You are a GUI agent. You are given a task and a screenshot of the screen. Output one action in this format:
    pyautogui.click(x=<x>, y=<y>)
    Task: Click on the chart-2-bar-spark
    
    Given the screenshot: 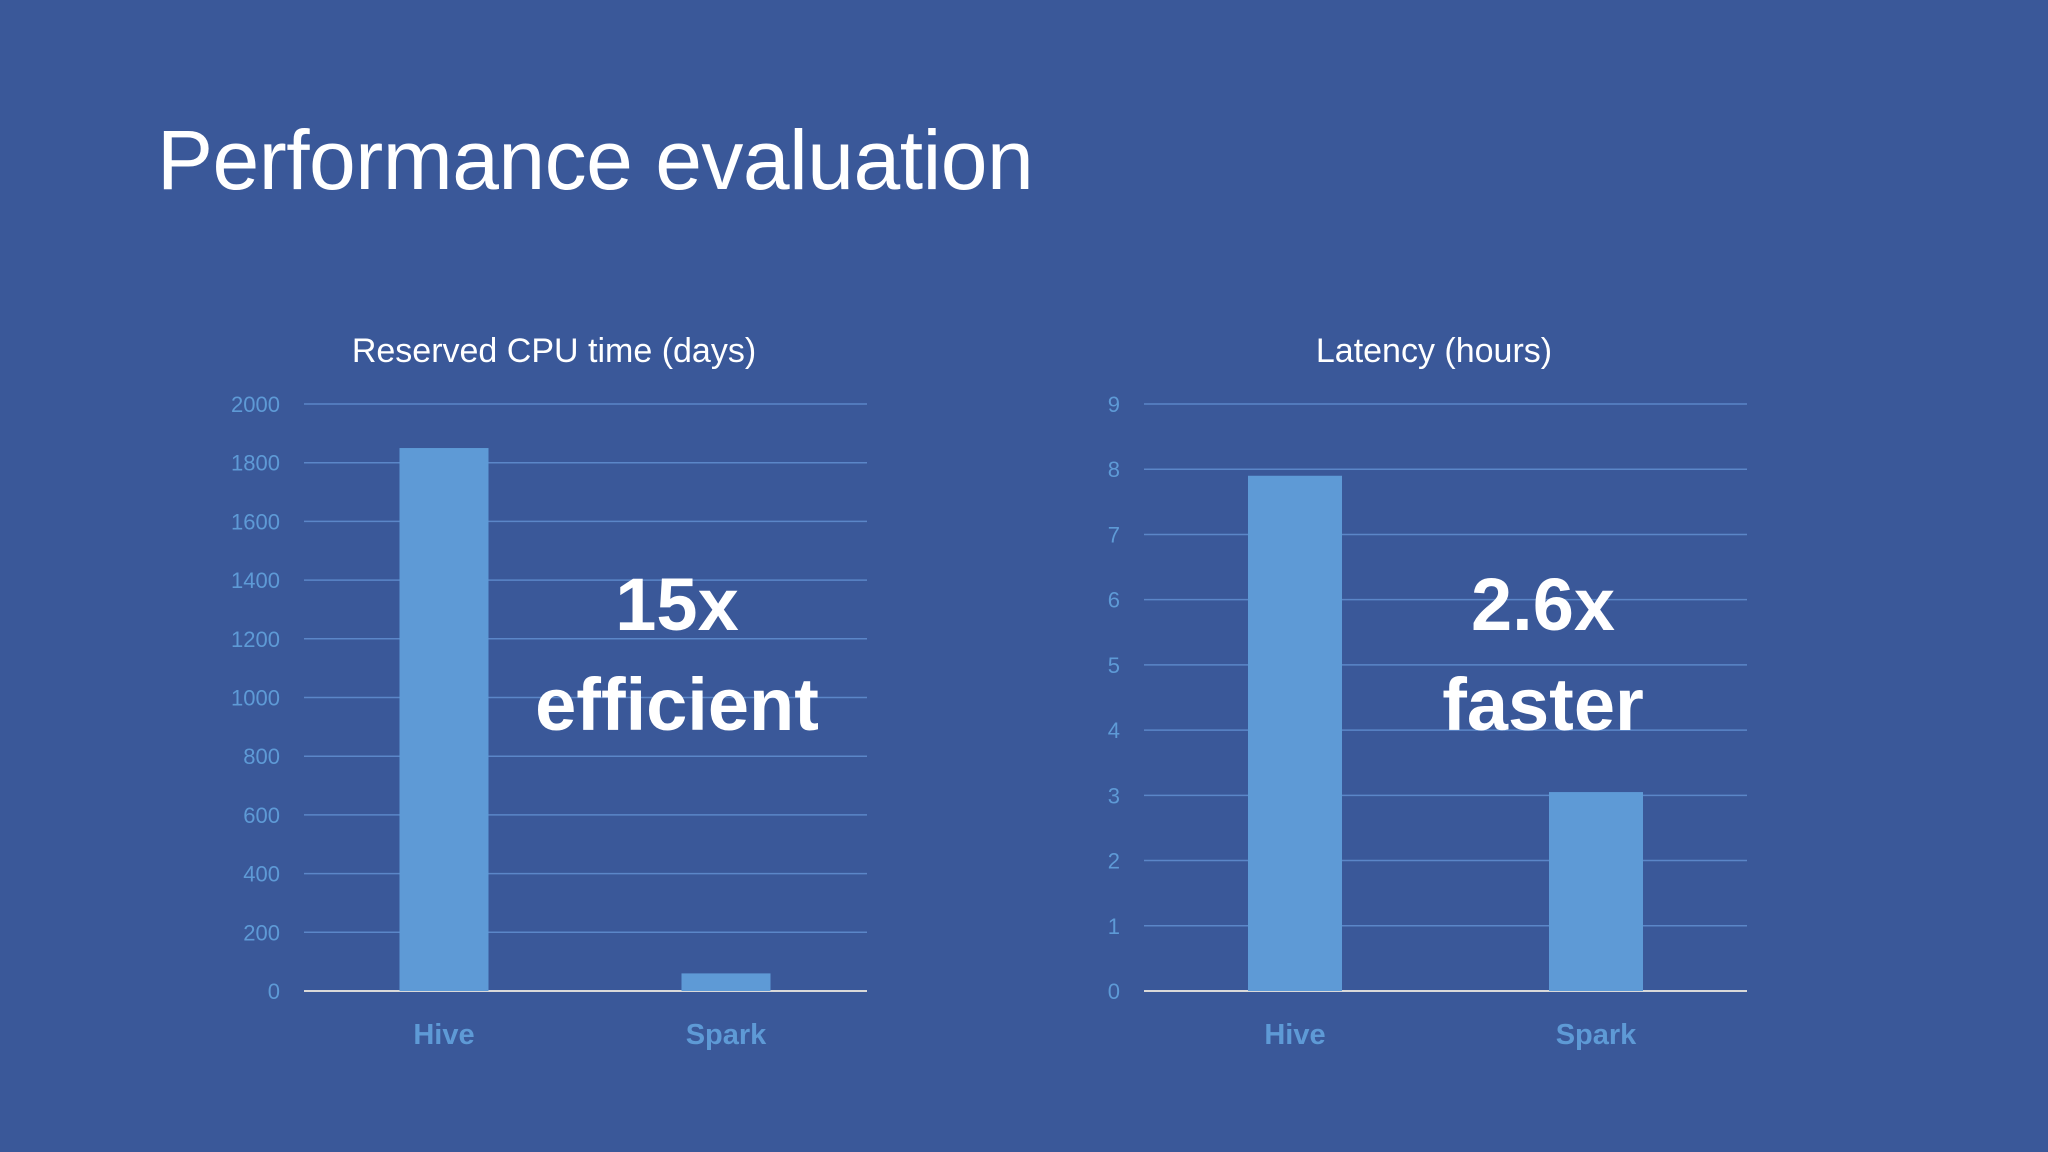 What is the action you would take?
    pyautogui.click(x=1596, y=891)
    